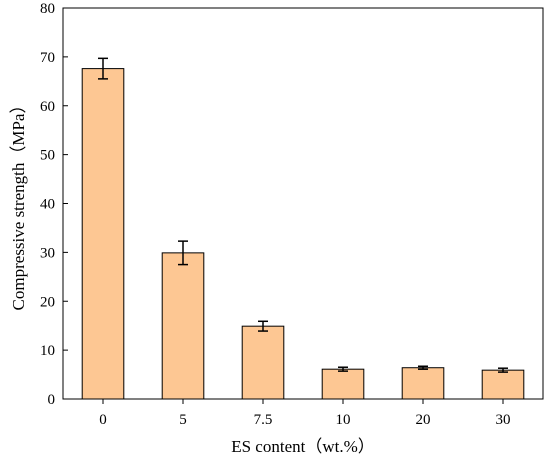 The height and width of the screenshot is (468, 550). I want to click on x-tick-label: 7.5, so click(263, 420).